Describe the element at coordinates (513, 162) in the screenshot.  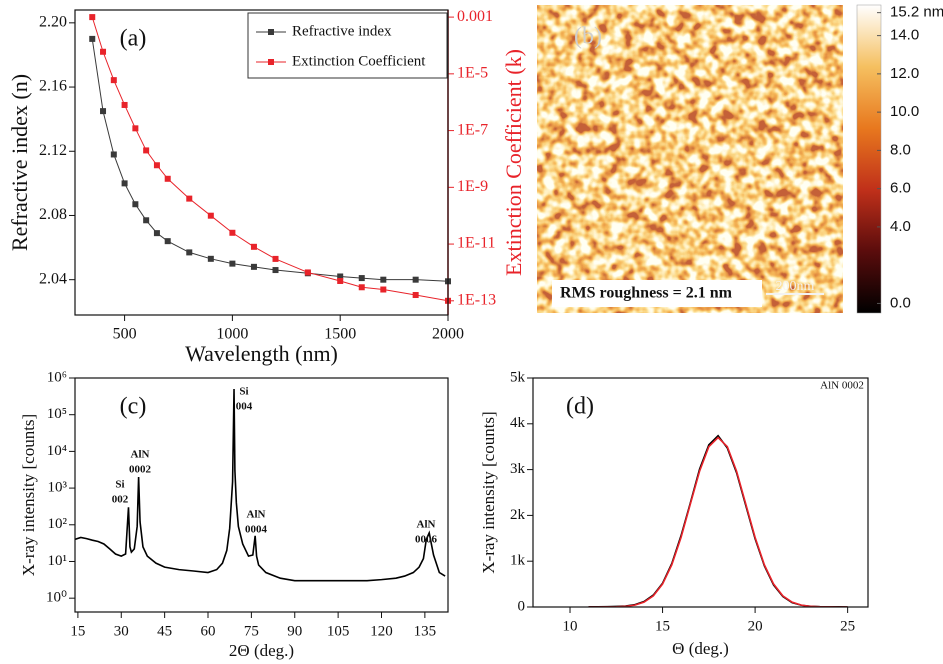
I see `y2-axis-title: Extinction Coefficient (k)` at that location.